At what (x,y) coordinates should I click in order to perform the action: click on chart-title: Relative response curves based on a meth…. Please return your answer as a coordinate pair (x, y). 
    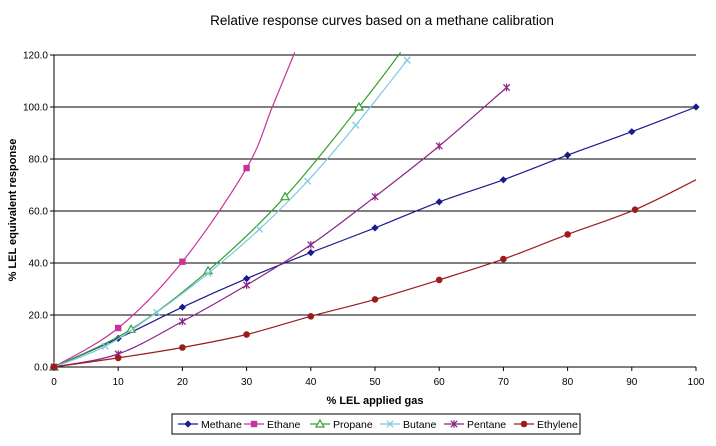
    Looking at the image, I should click on (382, 20).